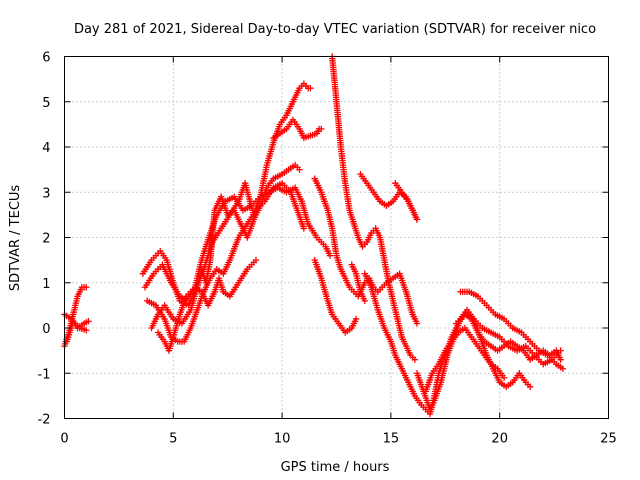 The image size is (640, 480). Describe the element at coordinates (608, 439) in the screenshot. I see `x-tick-label: 25` at that location.